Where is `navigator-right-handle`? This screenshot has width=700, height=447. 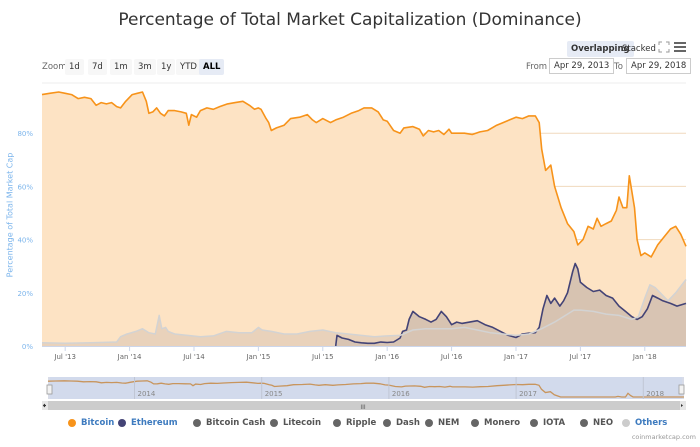 navigator-right-handle is located at coordinates (681, 389).